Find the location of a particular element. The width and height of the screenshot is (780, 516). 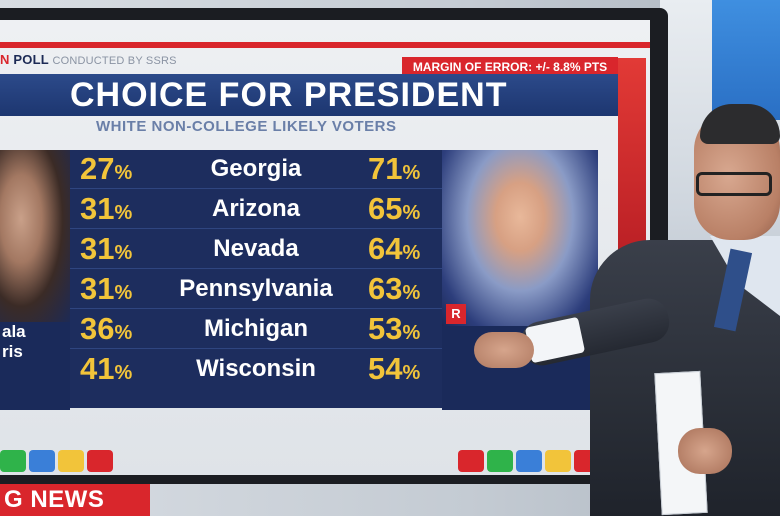

graphic-title: CHOICE FOR PRESIDENT is located at coordinates (289, 95).